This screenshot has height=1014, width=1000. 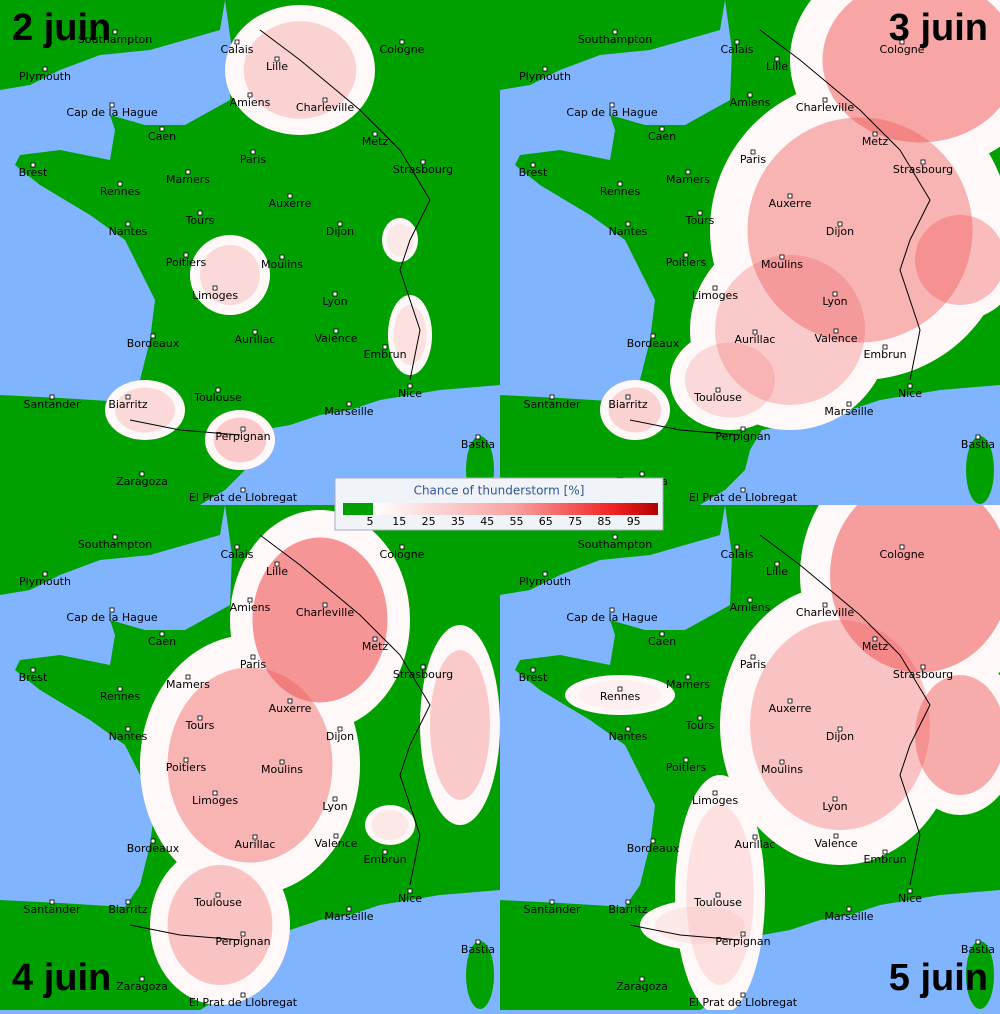 I want to click on city-label: Cologne, so click(x=402, y=49).